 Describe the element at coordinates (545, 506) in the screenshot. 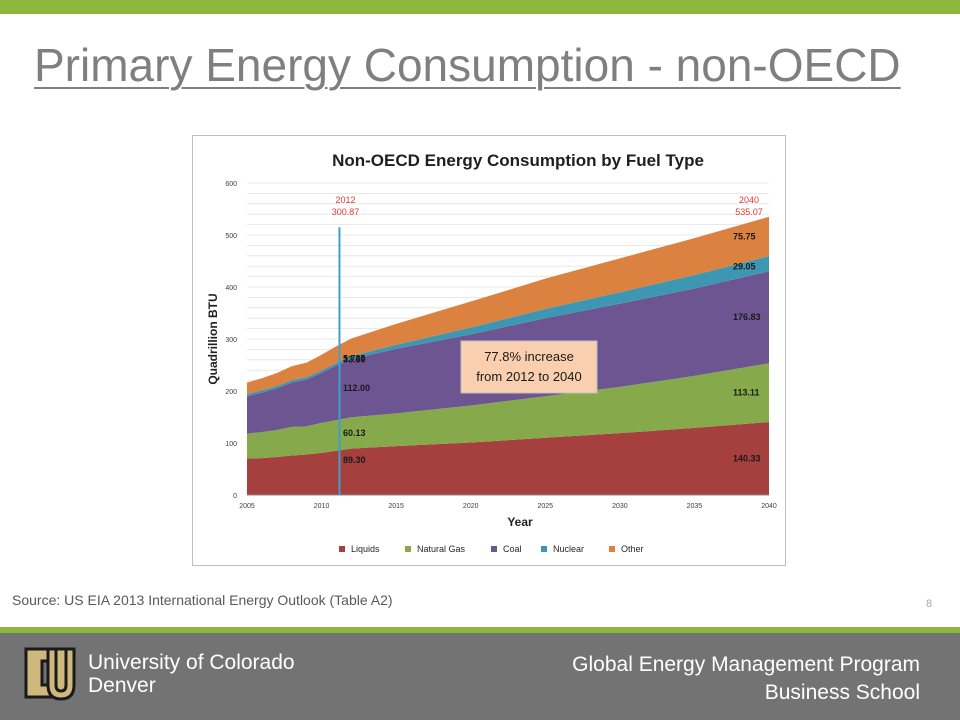

I see `x-tick-label: 2025` at that location.